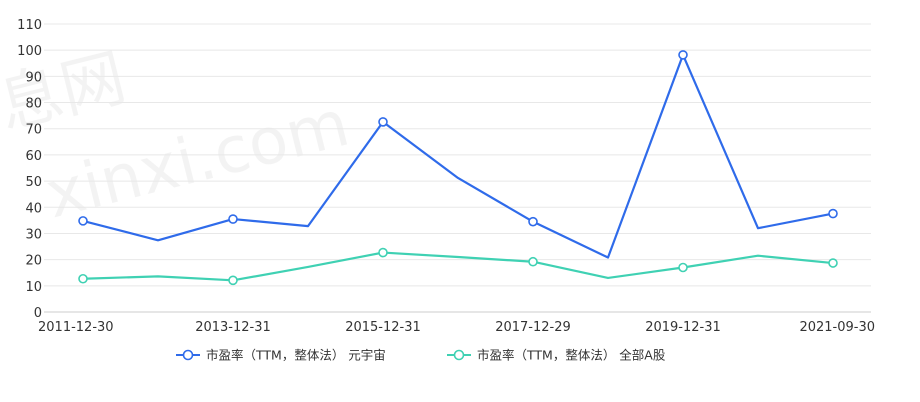 This screenshot has width=920, height=402. I want to click on y-tick-label: 40, so click(33, 208).